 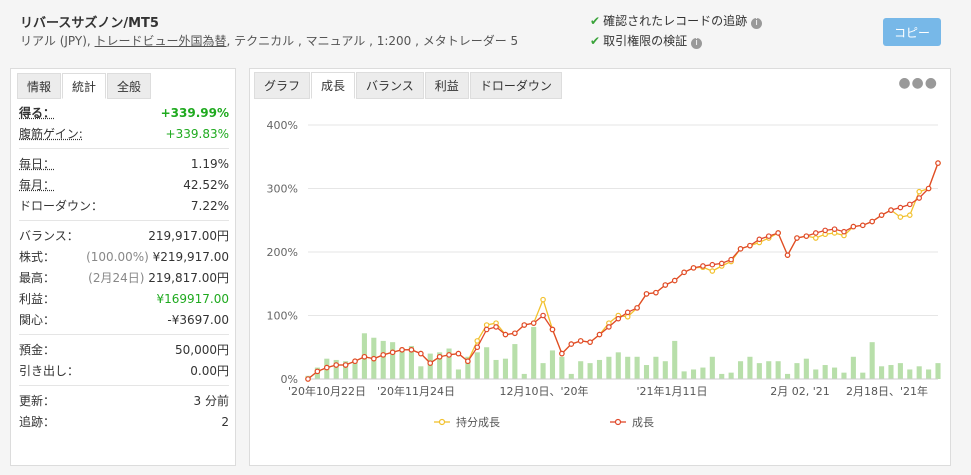 What do you see at coordinates (515, 85) in the screenshot?
I see `tab-drawdown: ドローダウン` at bounding box center [515, 85].